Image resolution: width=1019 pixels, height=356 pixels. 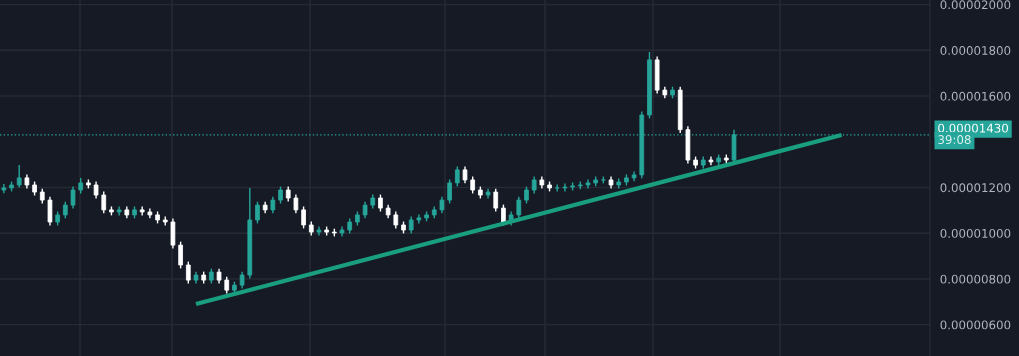 What do you see at coordinates (975, 188) in the screenshot?
I see `y-tick-label: 0.00001200` at bounding box center [975, 188].